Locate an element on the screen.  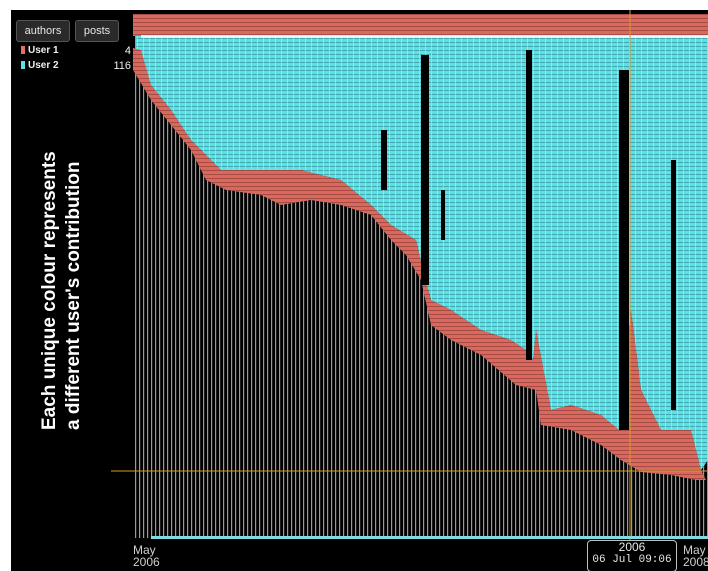
cursor-time: 06 Jul 09:06 is located at coordinates (632, 560).